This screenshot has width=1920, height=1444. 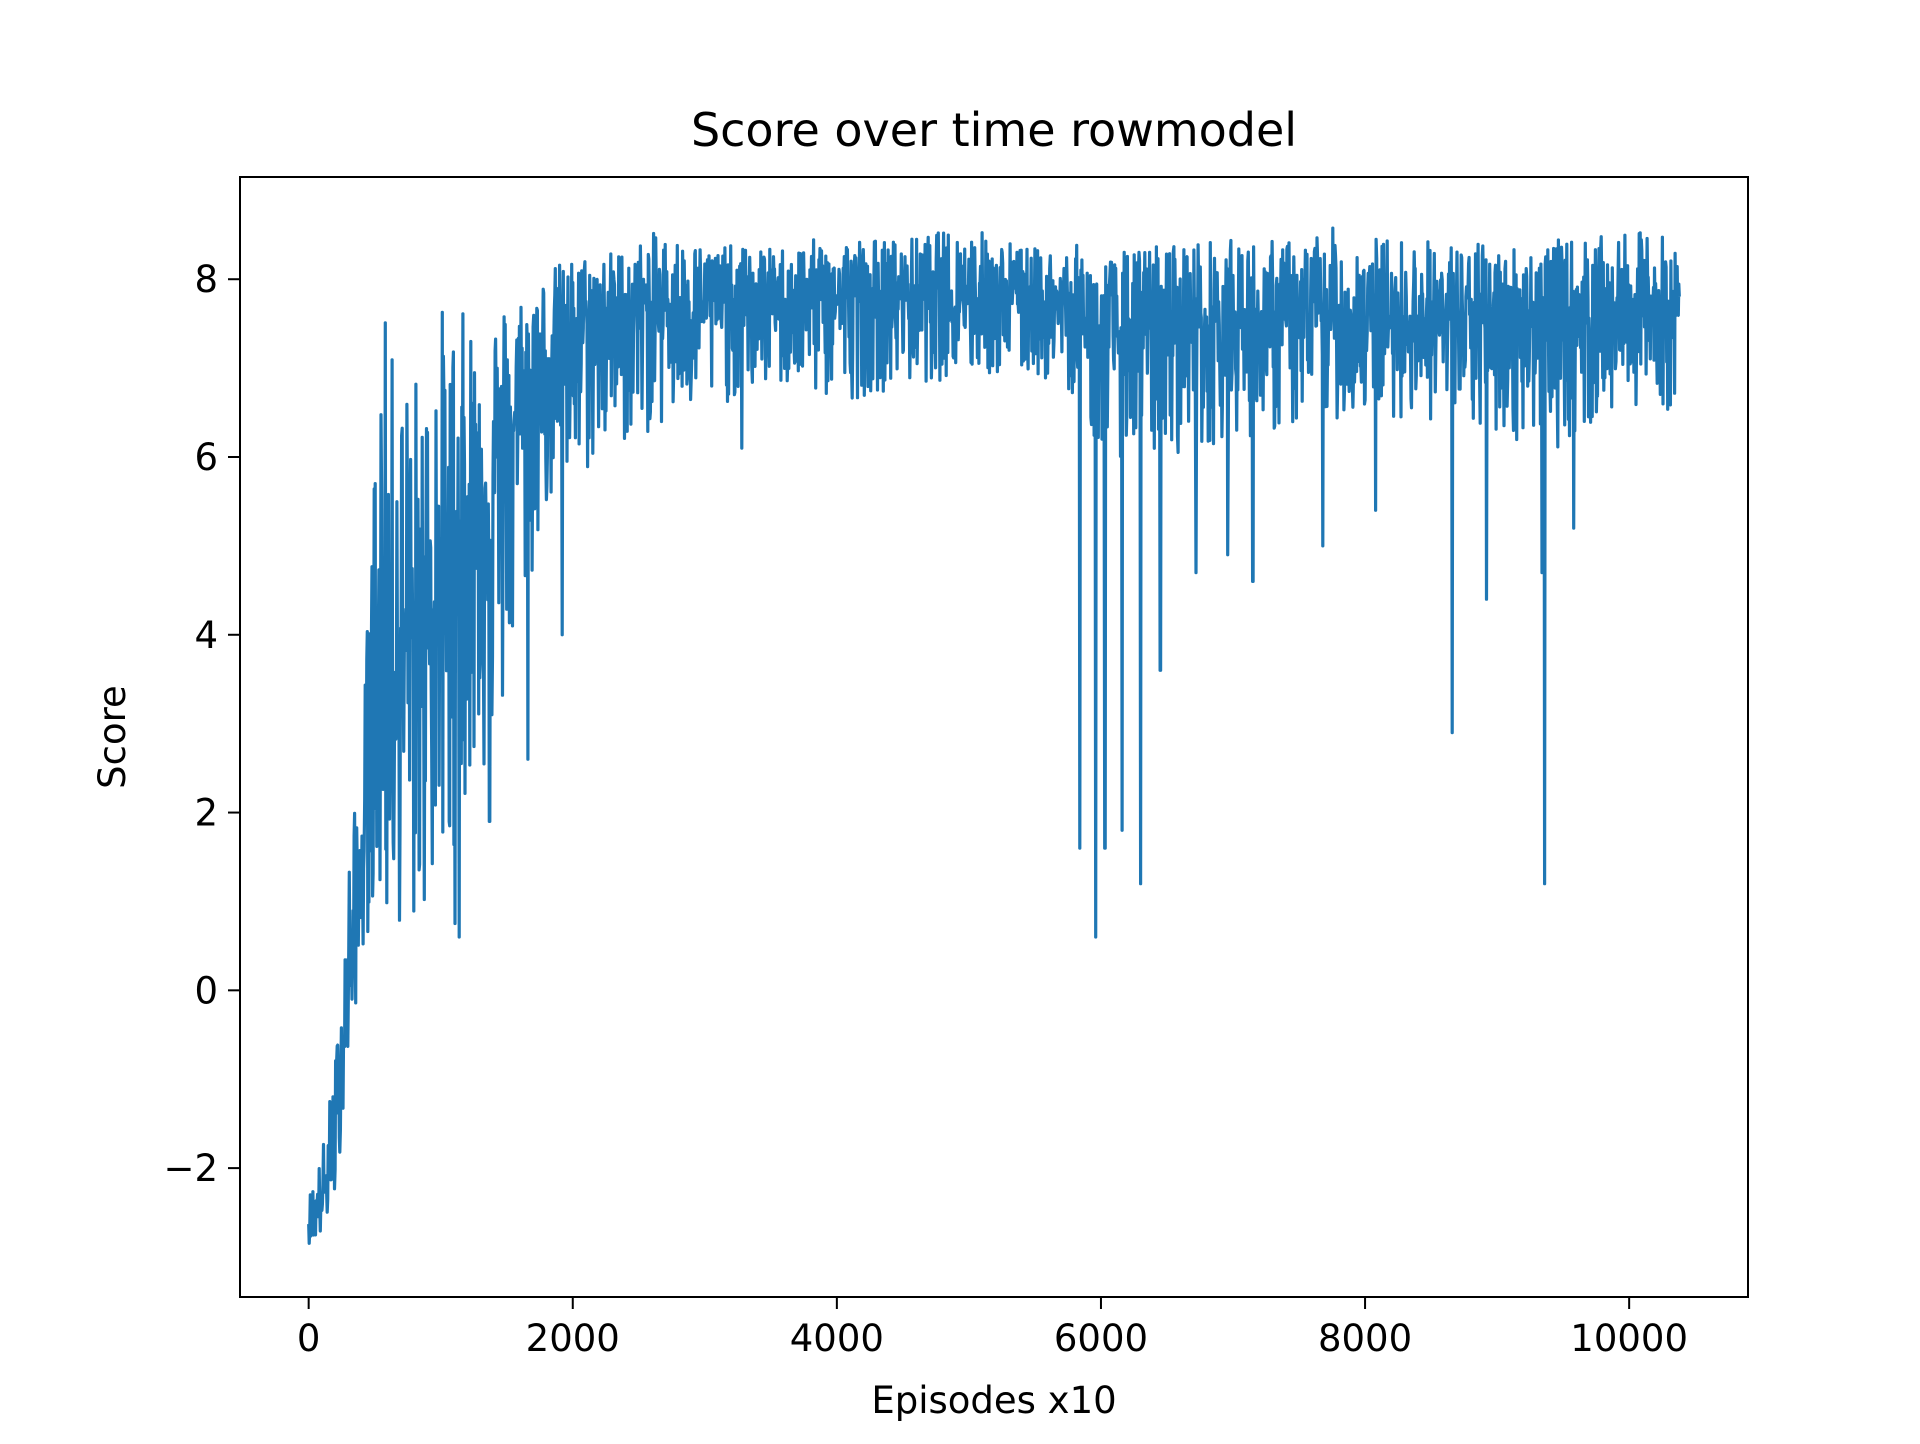 What do you see at coordinates (309, 1338) in the screenshot?
I see `x-tick-label: 0` at bounding box center [309, 1338].